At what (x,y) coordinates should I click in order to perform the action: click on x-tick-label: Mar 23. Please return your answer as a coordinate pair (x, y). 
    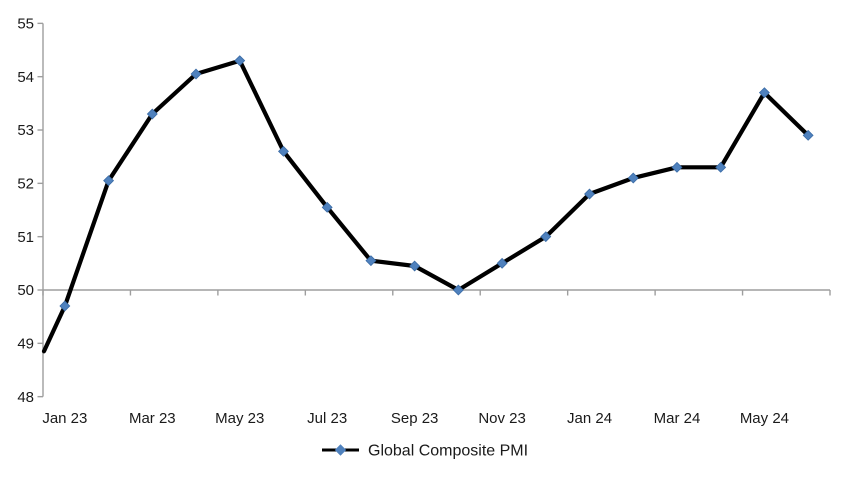
    Looking at the image, I should click on (152, 418).